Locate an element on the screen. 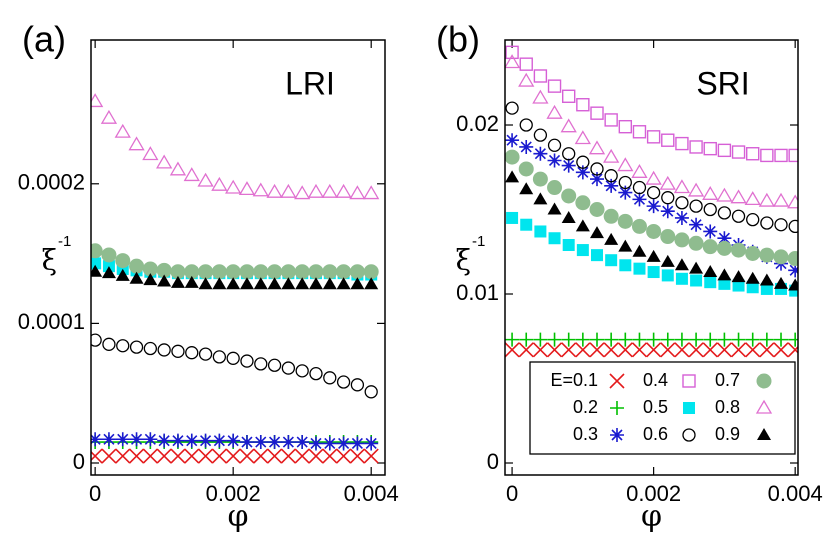 The image size is (830, 541). x-tick-label: 0.004 is located at coordinates (371, 493).